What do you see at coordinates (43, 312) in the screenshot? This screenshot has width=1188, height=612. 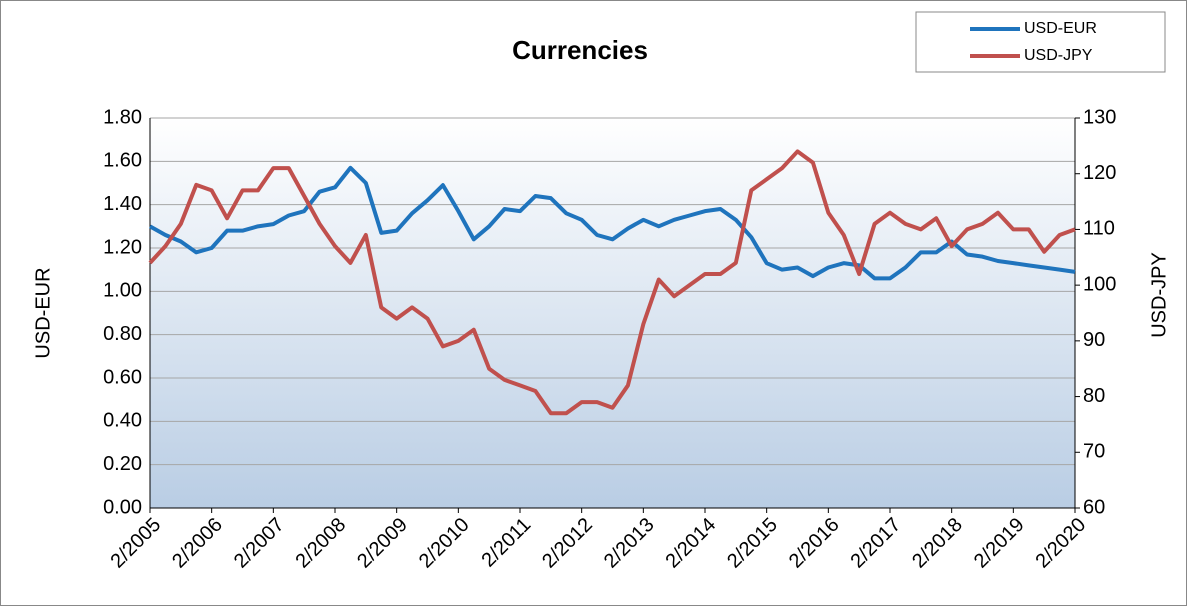 I see `y-axis-title: USD-EUR` at bounding box center [43, 312].